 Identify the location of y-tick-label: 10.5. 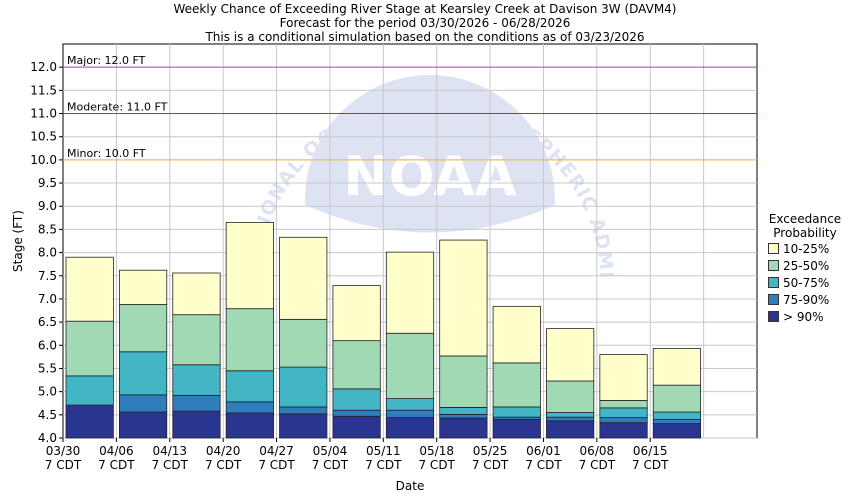
(43, 137).